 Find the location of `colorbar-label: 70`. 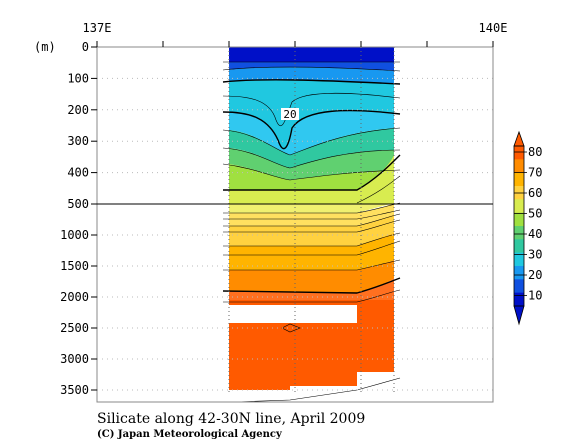

colorbar-label: 70 is located at coordinates (535, 173).